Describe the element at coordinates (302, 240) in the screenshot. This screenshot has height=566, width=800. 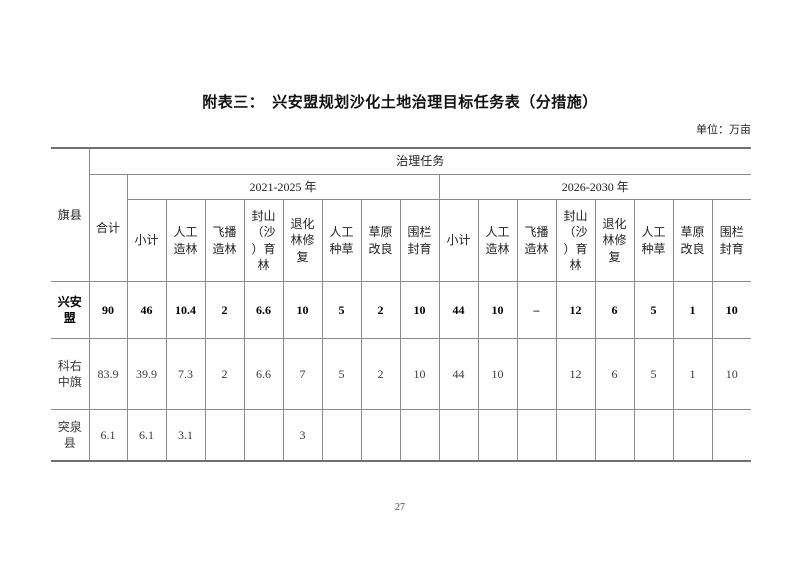
I see `measure-header-p1-degraded-forest: 退化林修复` at that location.